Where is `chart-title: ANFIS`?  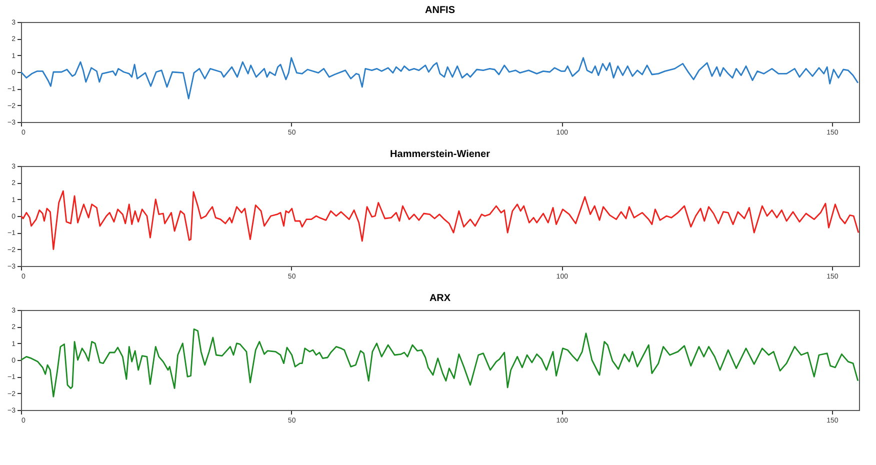
chart-title: ANFIS is located at coordinates (440, 10).